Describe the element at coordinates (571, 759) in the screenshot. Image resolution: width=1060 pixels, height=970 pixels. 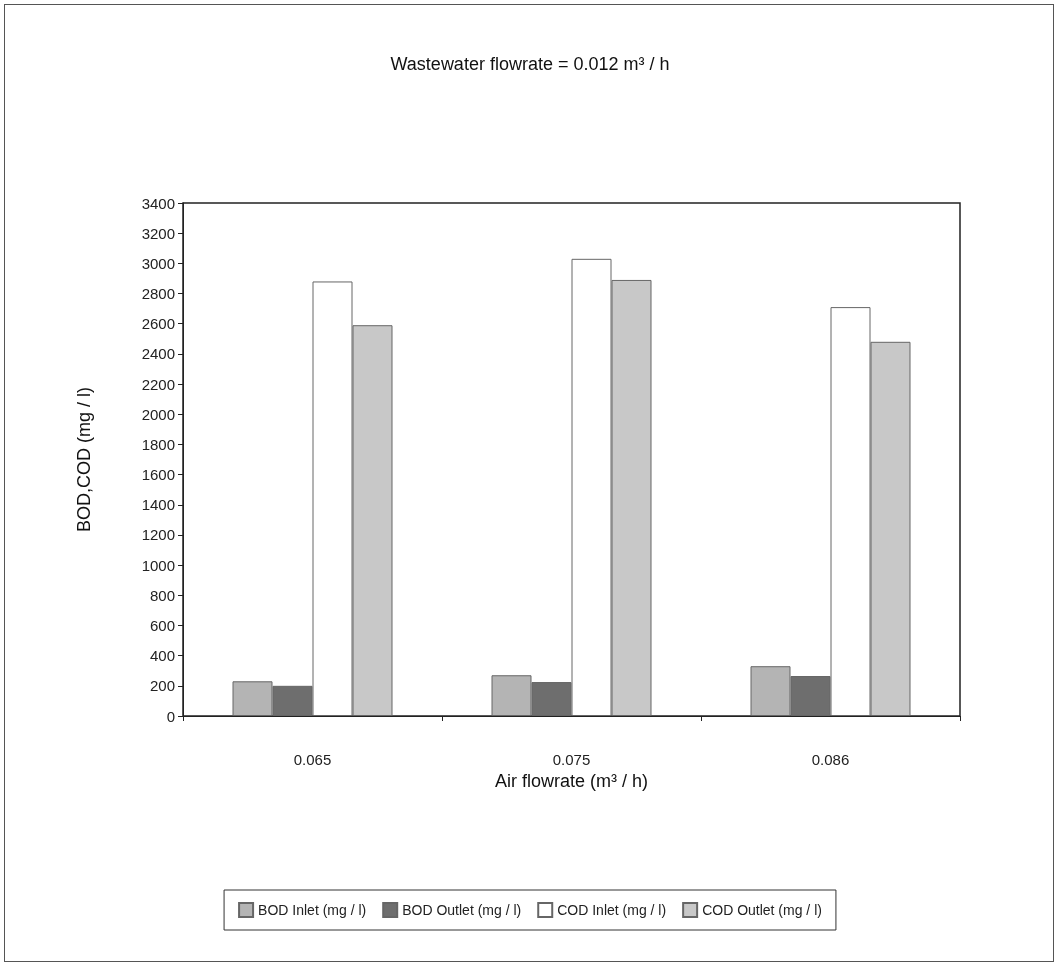
I see `x-tick-label: 0.075` at that location.